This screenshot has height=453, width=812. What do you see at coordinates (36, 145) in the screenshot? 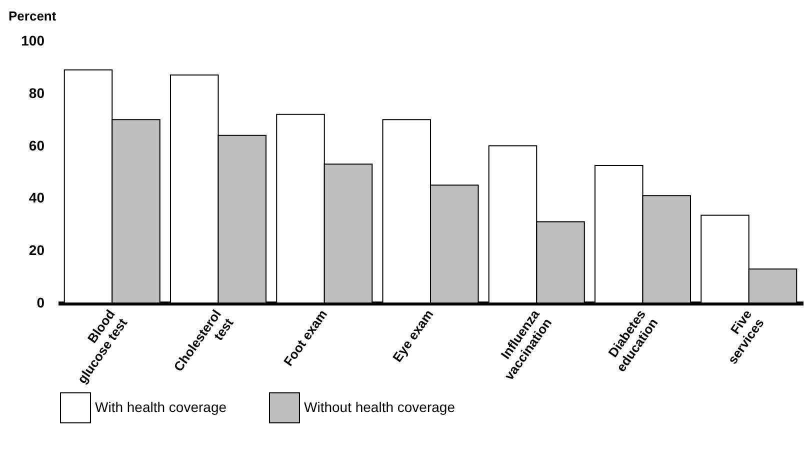
I see `y-tick-label: 60` at bounding box center [36, 145].